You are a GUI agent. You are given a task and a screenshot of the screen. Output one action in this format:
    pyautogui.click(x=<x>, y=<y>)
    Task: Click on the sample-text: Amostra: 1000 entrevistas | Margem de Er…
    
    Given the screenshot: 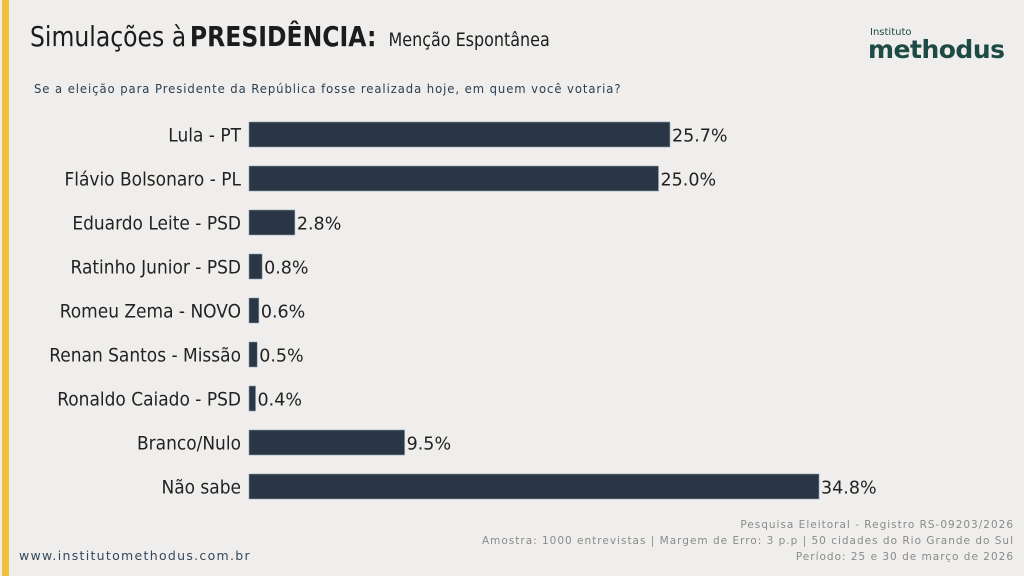 What is the action you would take?
    pyautogui.click(x=747, y=541)
    